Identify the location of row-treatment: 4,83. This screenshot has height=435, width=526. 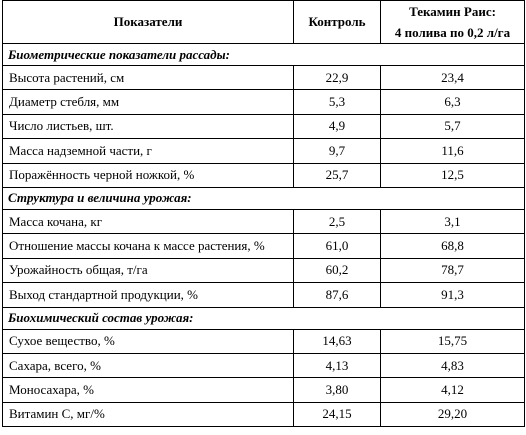
(452, 365).